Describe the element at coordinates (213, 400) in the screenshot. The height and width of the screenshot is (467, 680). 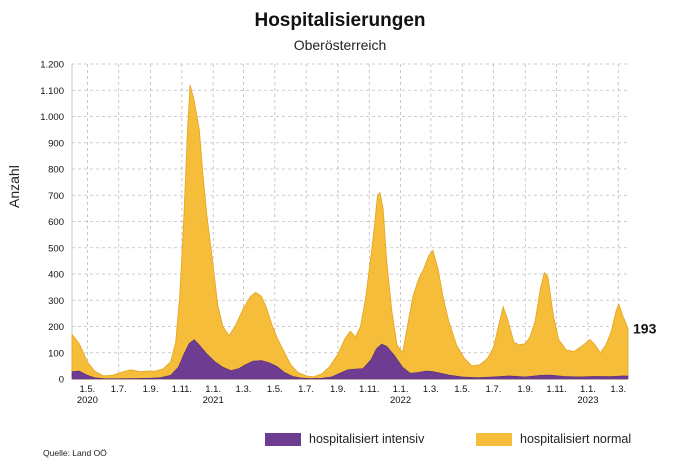
I see `x-tick-year: 2021` at that location.